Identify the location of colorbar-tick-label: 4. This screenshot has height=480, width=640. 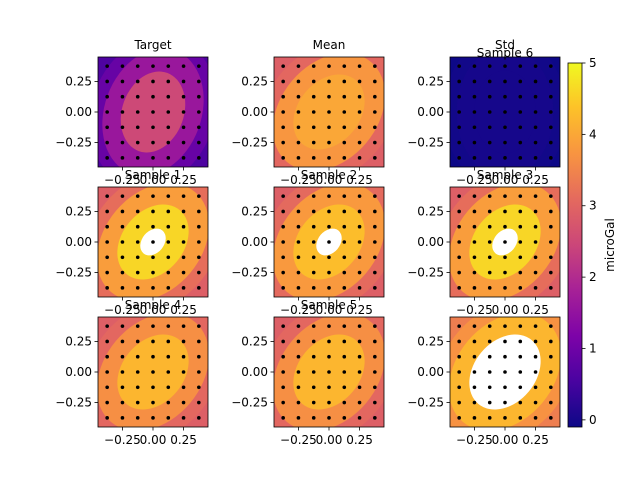
(593, 134).